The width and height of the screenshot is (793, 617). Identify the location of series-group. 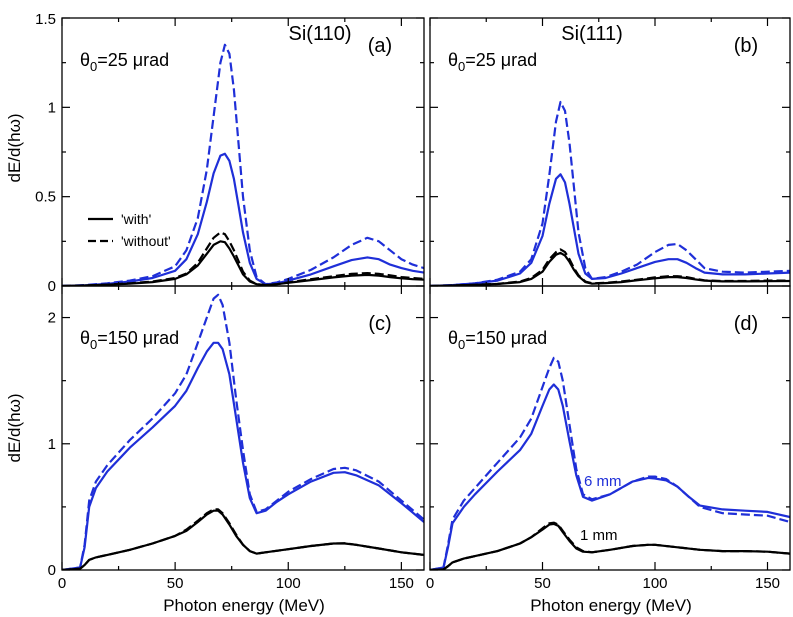
(610, 193).